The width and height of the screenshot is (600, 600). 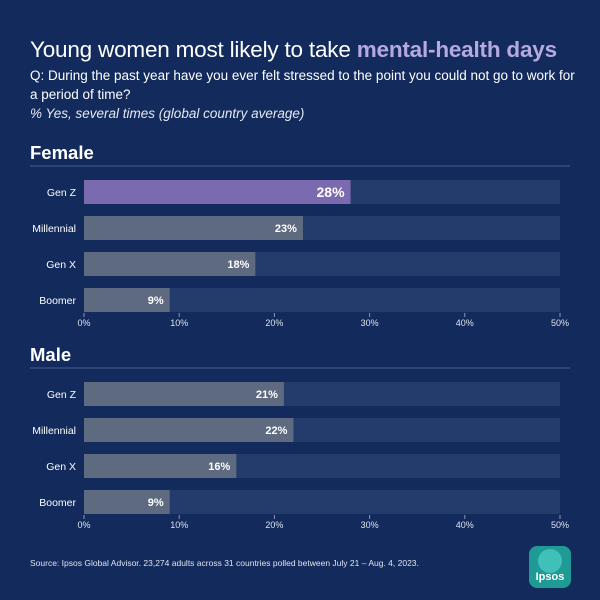 What do you see at coordinates (127, 300) in the screenshot?
I see `bar-female-boomer` at bounding box center [127, 300].